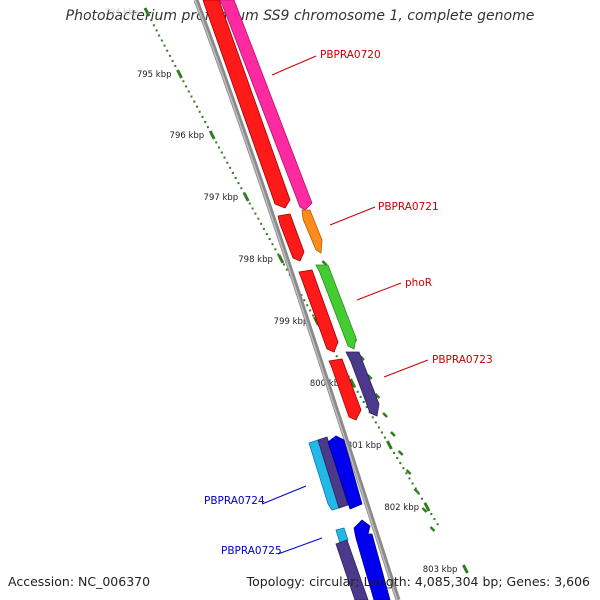  Describe the element at coordinates (350, 55) in the screenshot. I see `gene-label-pbpra0720: PBPRA0720` at that location.